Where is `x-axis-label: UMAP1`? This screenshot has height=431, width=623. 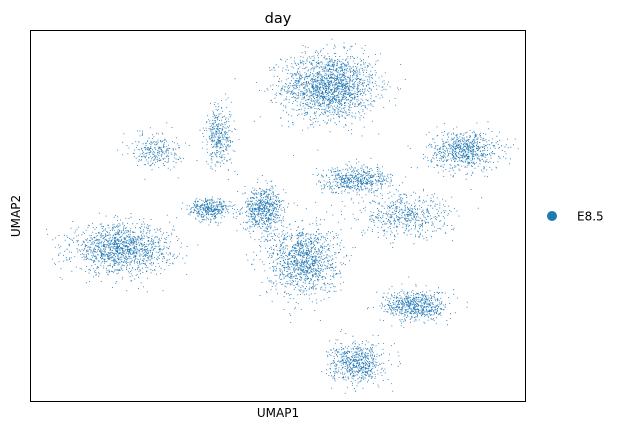 x-axis-label: UMAP1 is located at coordinates (278, 413).